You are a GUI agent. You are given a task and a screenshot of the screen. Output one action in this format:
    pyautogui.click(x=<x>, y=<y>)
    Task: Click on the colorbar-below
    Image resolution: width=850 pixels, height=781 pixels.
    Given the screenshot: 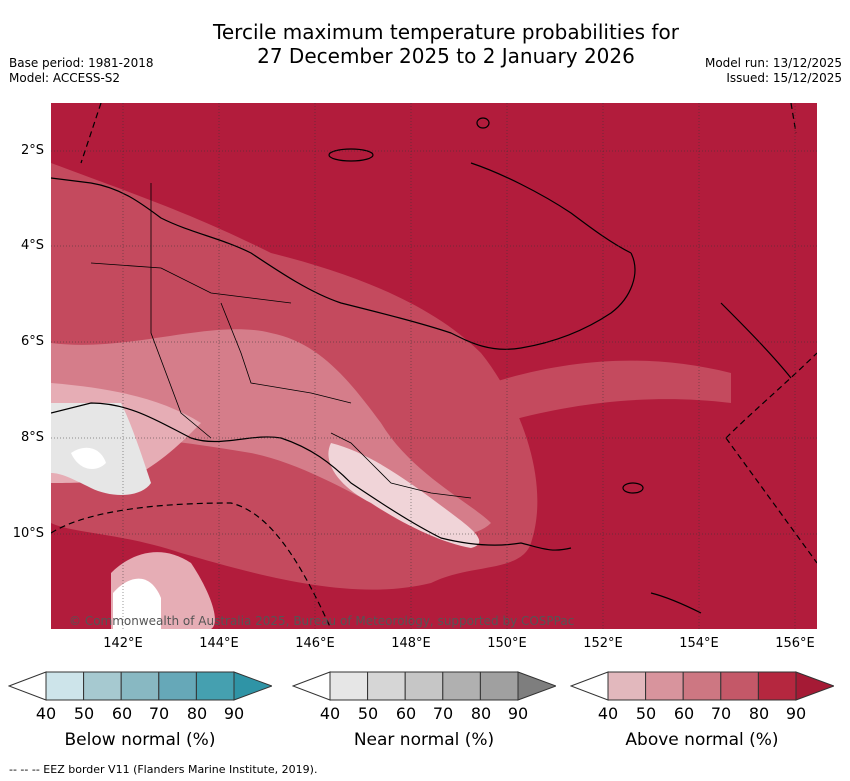 What is the action you would take?
    pyautogui.click(x=140, y=686)
    